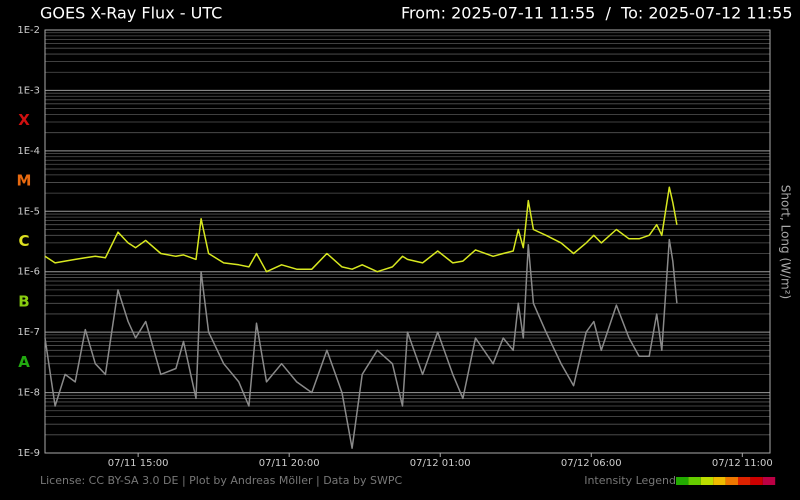 This screenshot has height=500, width=800. What do you see at coordinates (28, 332) in the screenshot?
I see `y-tick-label: 1E-7` at bounding box center [28, 332].